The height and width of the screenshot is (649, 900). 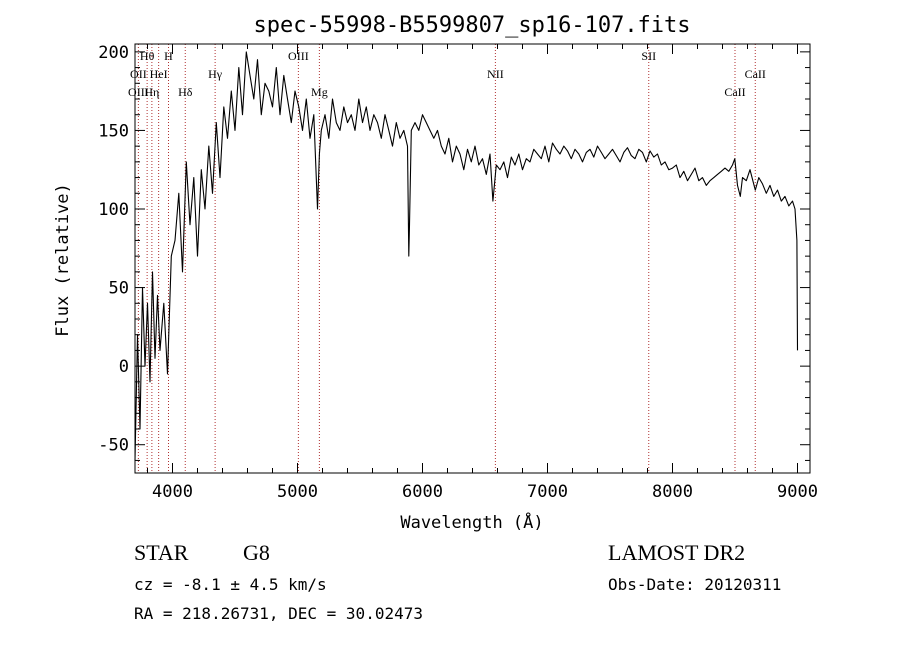 I want to click on y-tick-label-0: -50, so click(x=113, y=446).